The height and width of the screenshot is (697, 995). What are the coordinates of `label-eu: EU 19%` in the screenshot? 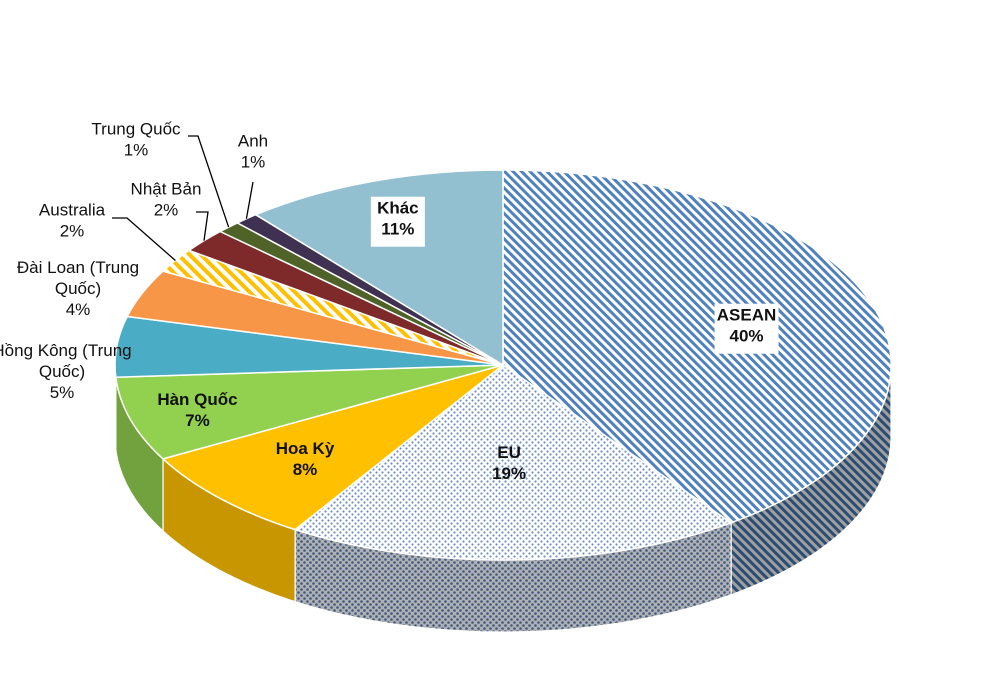 It's located at (509, 463).